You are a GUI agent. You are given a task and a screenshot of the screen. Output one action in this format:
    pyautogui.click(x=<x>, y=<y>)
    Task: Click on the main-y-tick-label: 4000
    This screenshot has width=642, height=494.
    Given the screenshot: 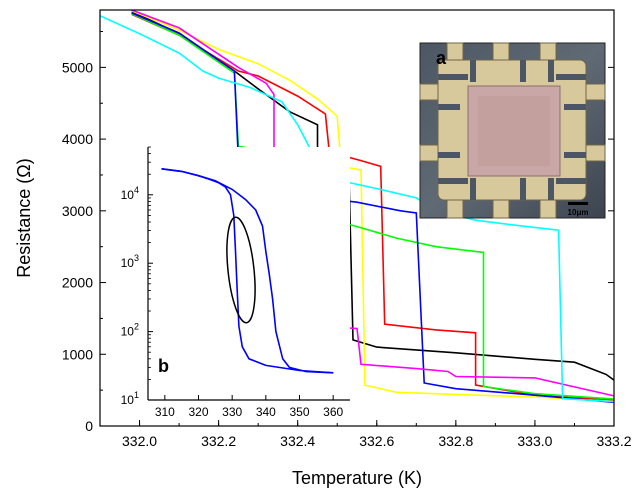 What is the action you would take?
    pyautogui.click(x=77, y=139)
    